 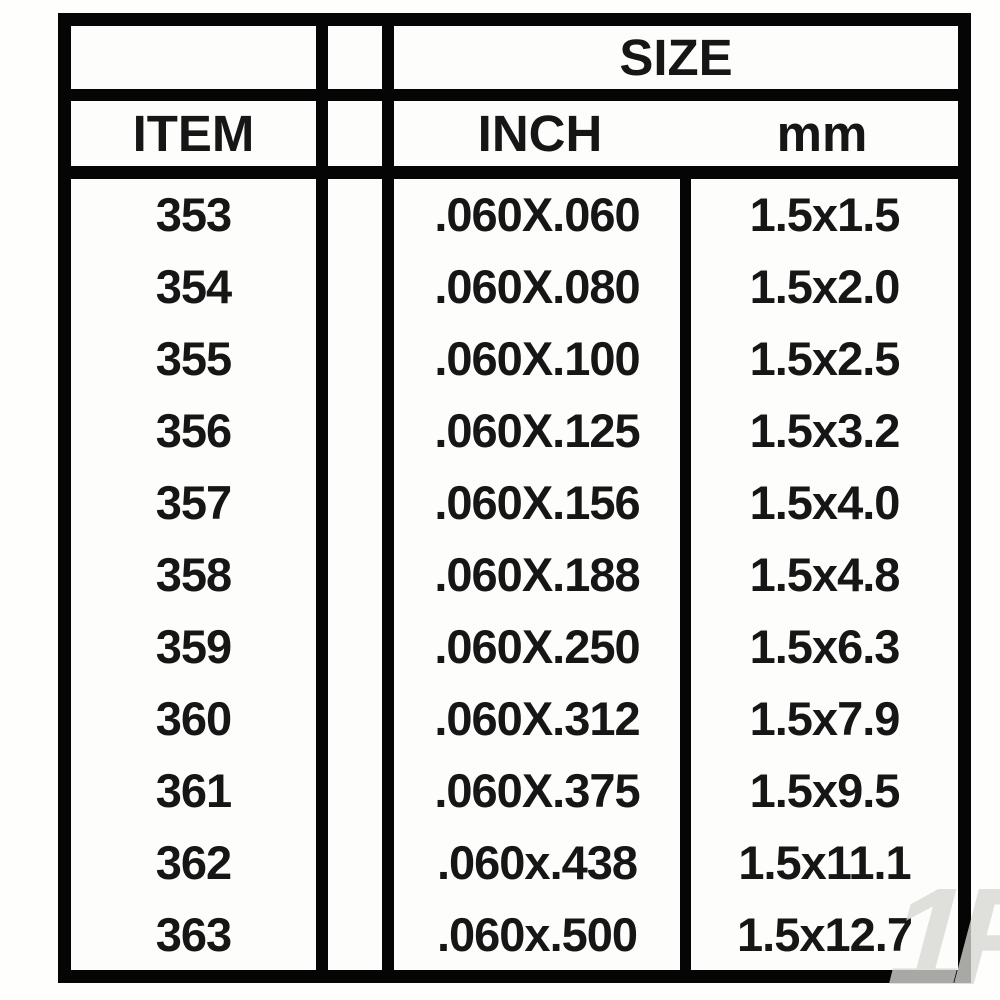 I want to click on mm-cell: 1.5x4.8, so click(x=825, y=574).